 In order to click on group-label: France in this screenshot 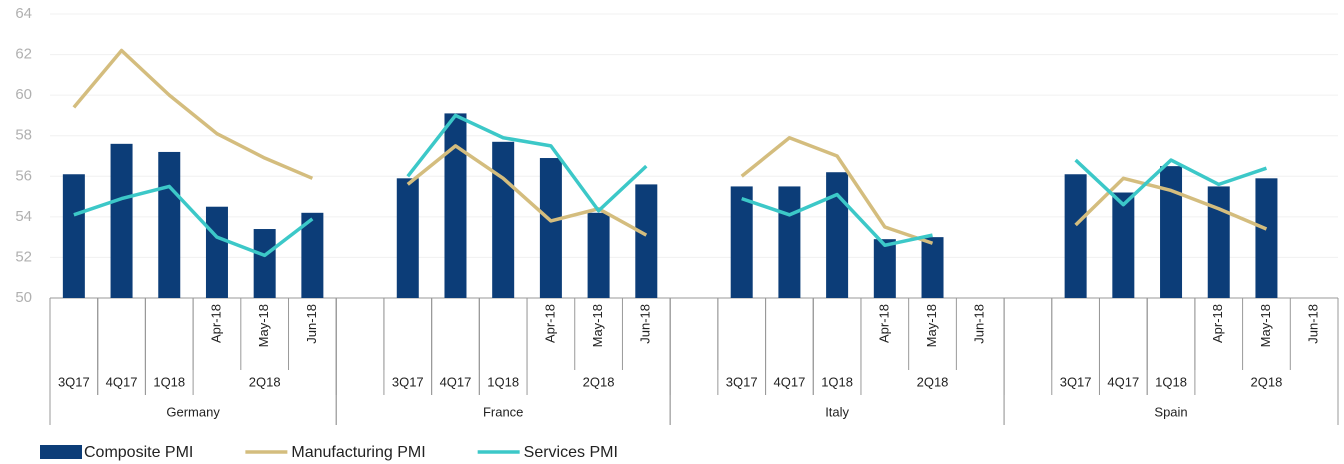, I will do `click(503, 411)`.